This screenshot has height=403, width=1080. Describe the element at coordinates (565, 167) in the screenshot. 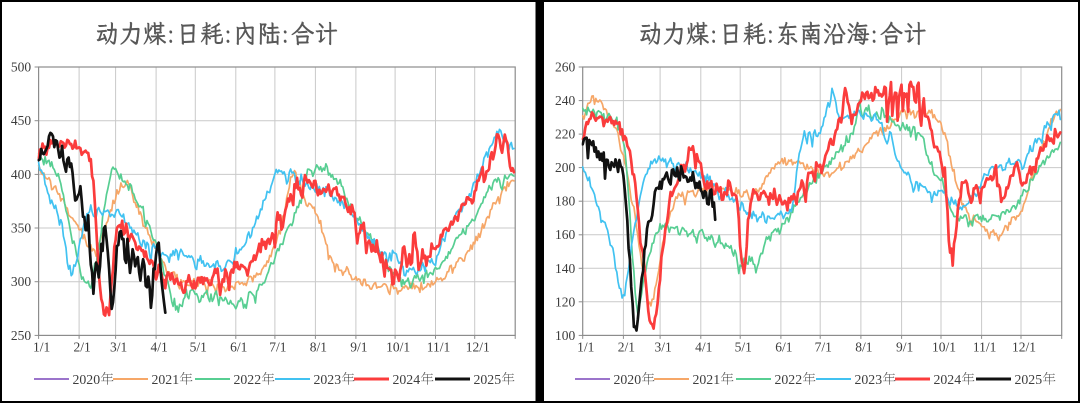

I see `svg-text: 200` at that location.